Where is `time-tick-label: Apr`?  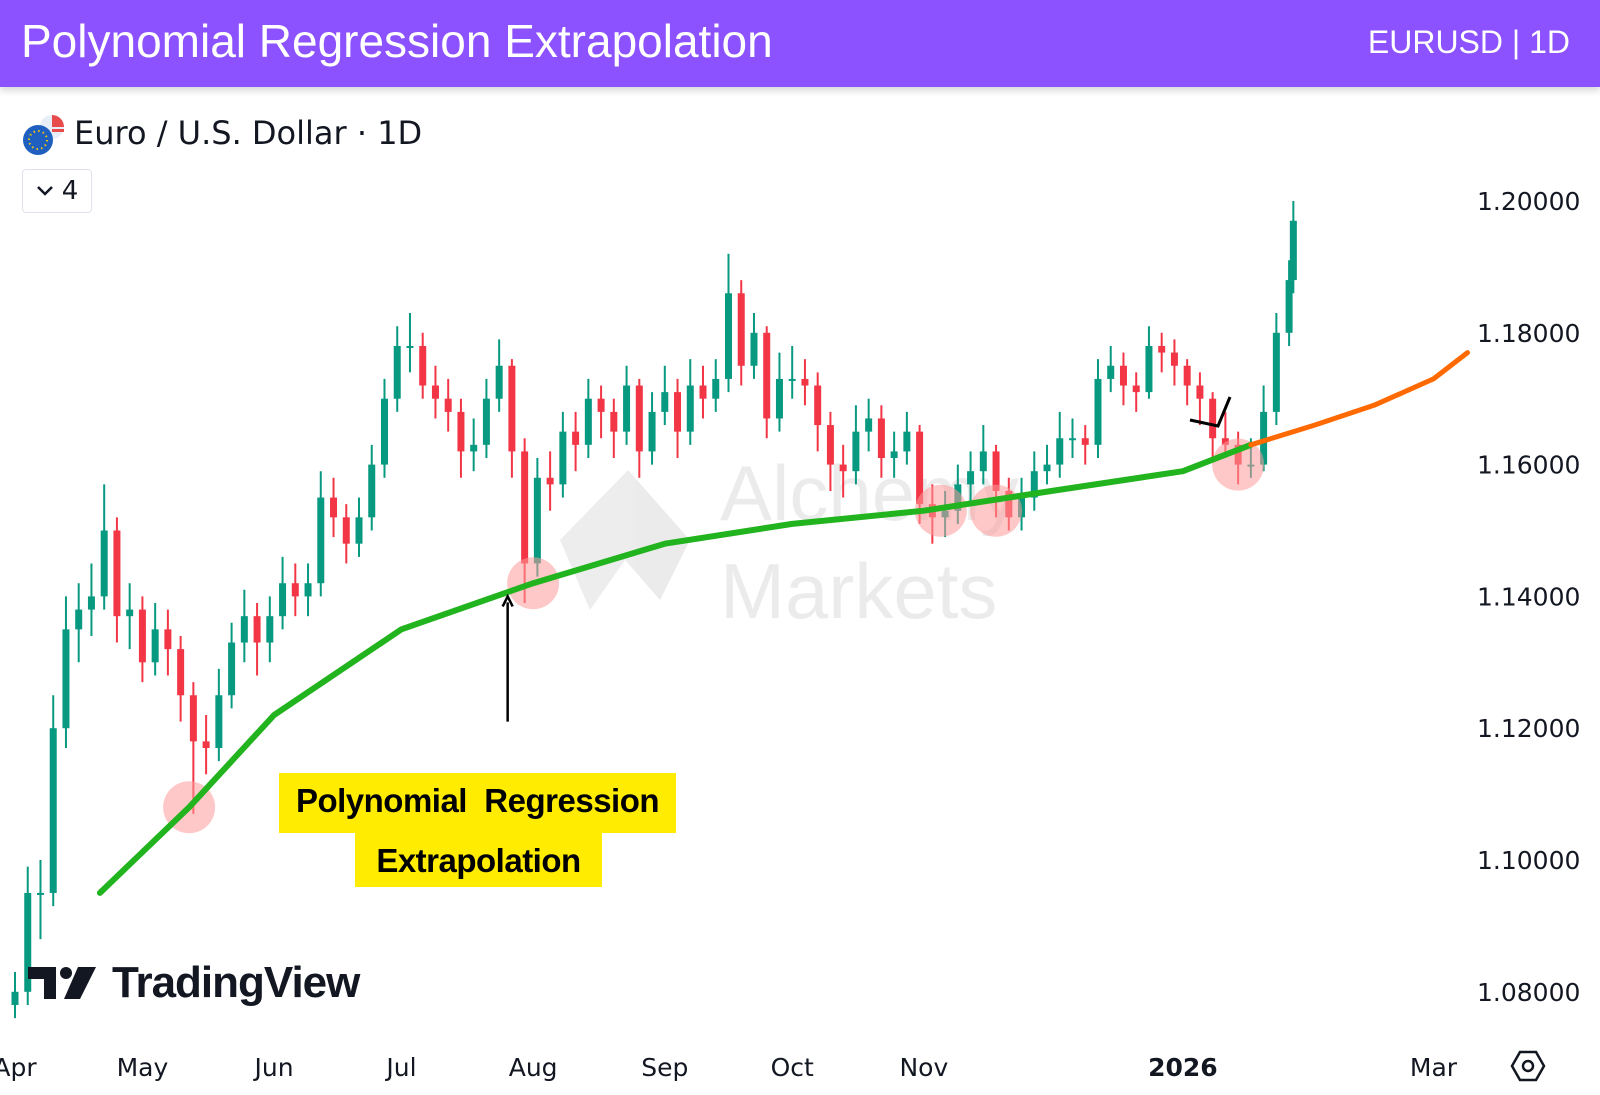
time-tick-label: Apr is located at coordinates (18, 1067).